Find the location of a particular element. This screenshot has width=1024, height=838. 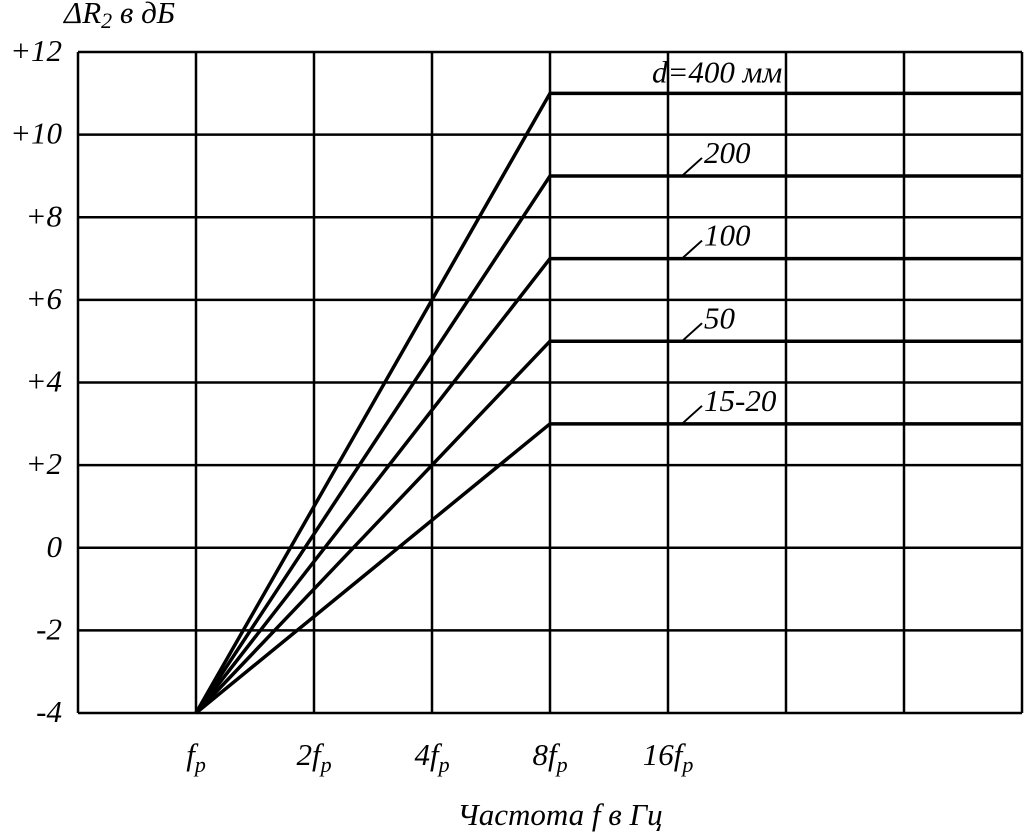

x-tick-label: 16fp is located at coordinates (668, 757).